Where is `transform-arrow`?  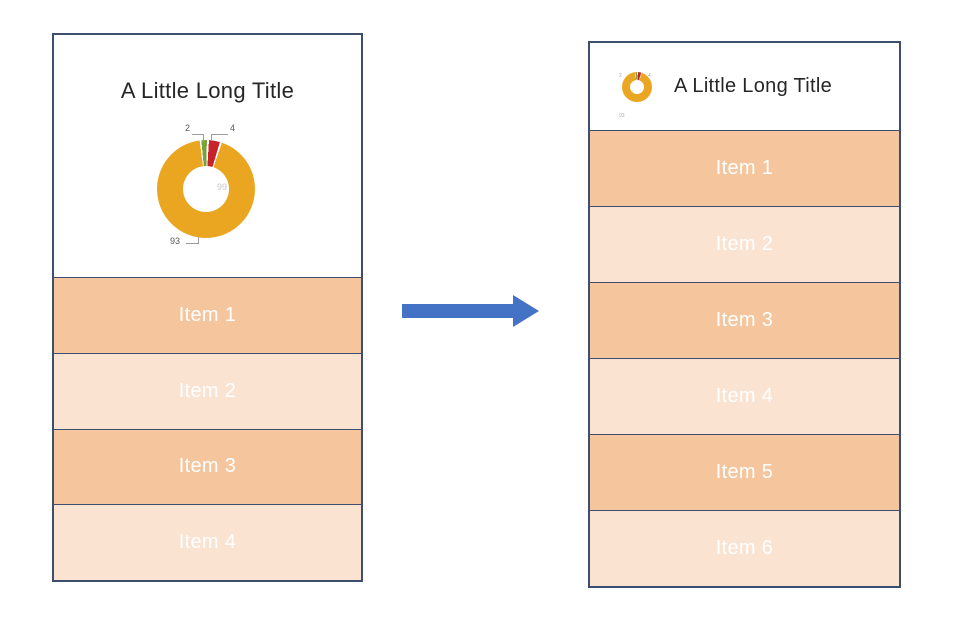
transform-arrow is located at coordinates (470, 311).